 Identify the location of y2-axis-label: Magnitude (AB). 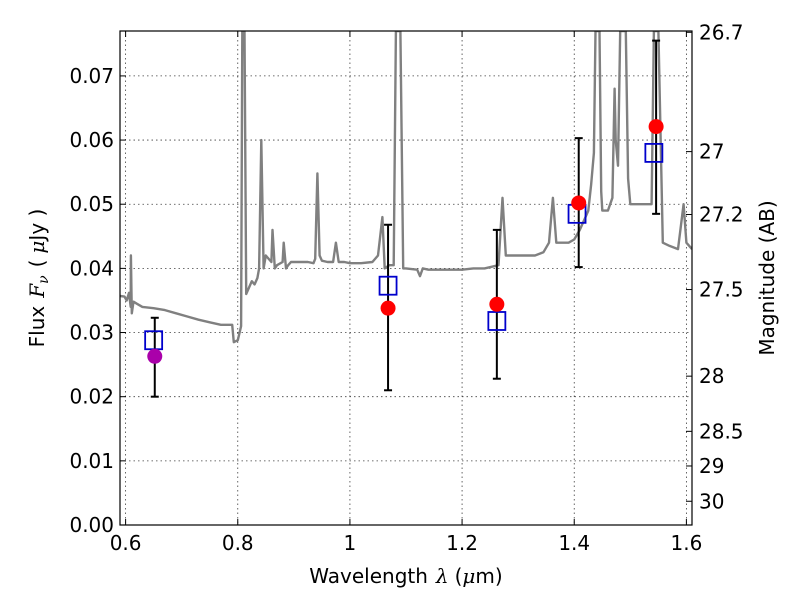
(767, 277).